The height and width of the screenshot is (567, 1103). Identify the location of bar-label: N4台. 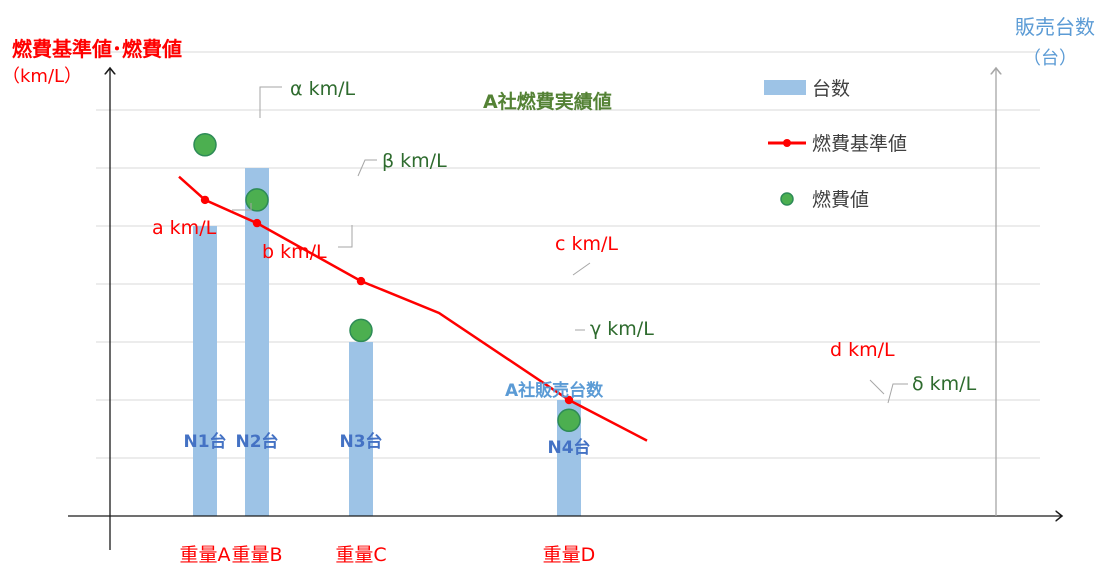
(568, 447).